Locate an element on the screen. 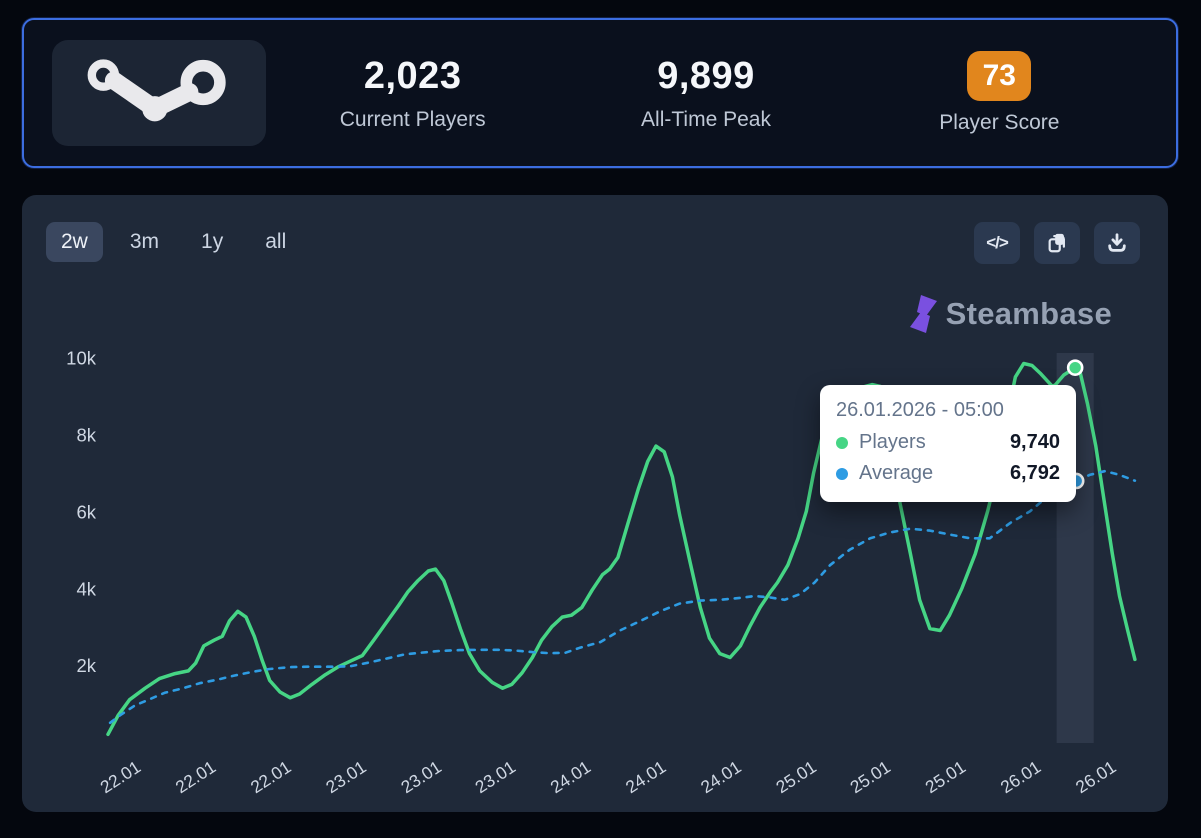 The height and width of the screenshot is (838, 1201). stat-player-score: 73 Player Score is located at coordinates (999, 93).